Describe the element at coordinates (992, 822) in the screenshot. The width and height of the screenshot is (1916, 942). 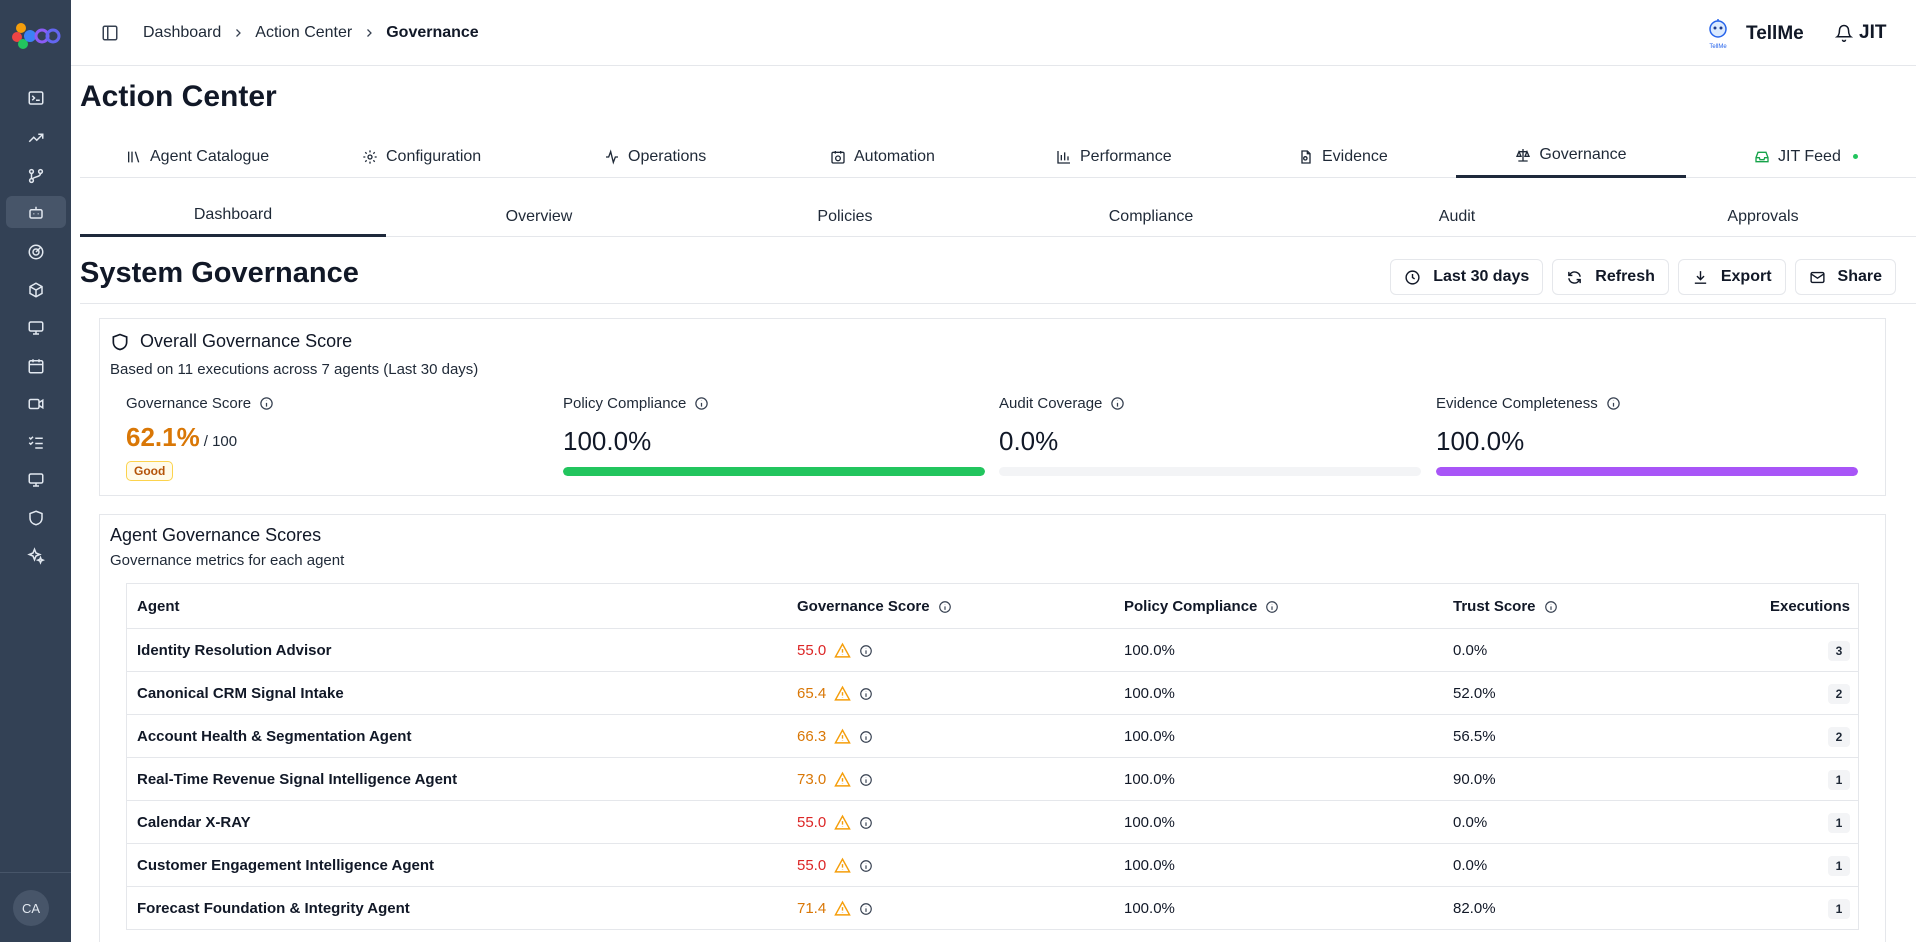
I see `table-row: Calendar X-RAY 55.0 100.0% 0.0% 1` at that location.